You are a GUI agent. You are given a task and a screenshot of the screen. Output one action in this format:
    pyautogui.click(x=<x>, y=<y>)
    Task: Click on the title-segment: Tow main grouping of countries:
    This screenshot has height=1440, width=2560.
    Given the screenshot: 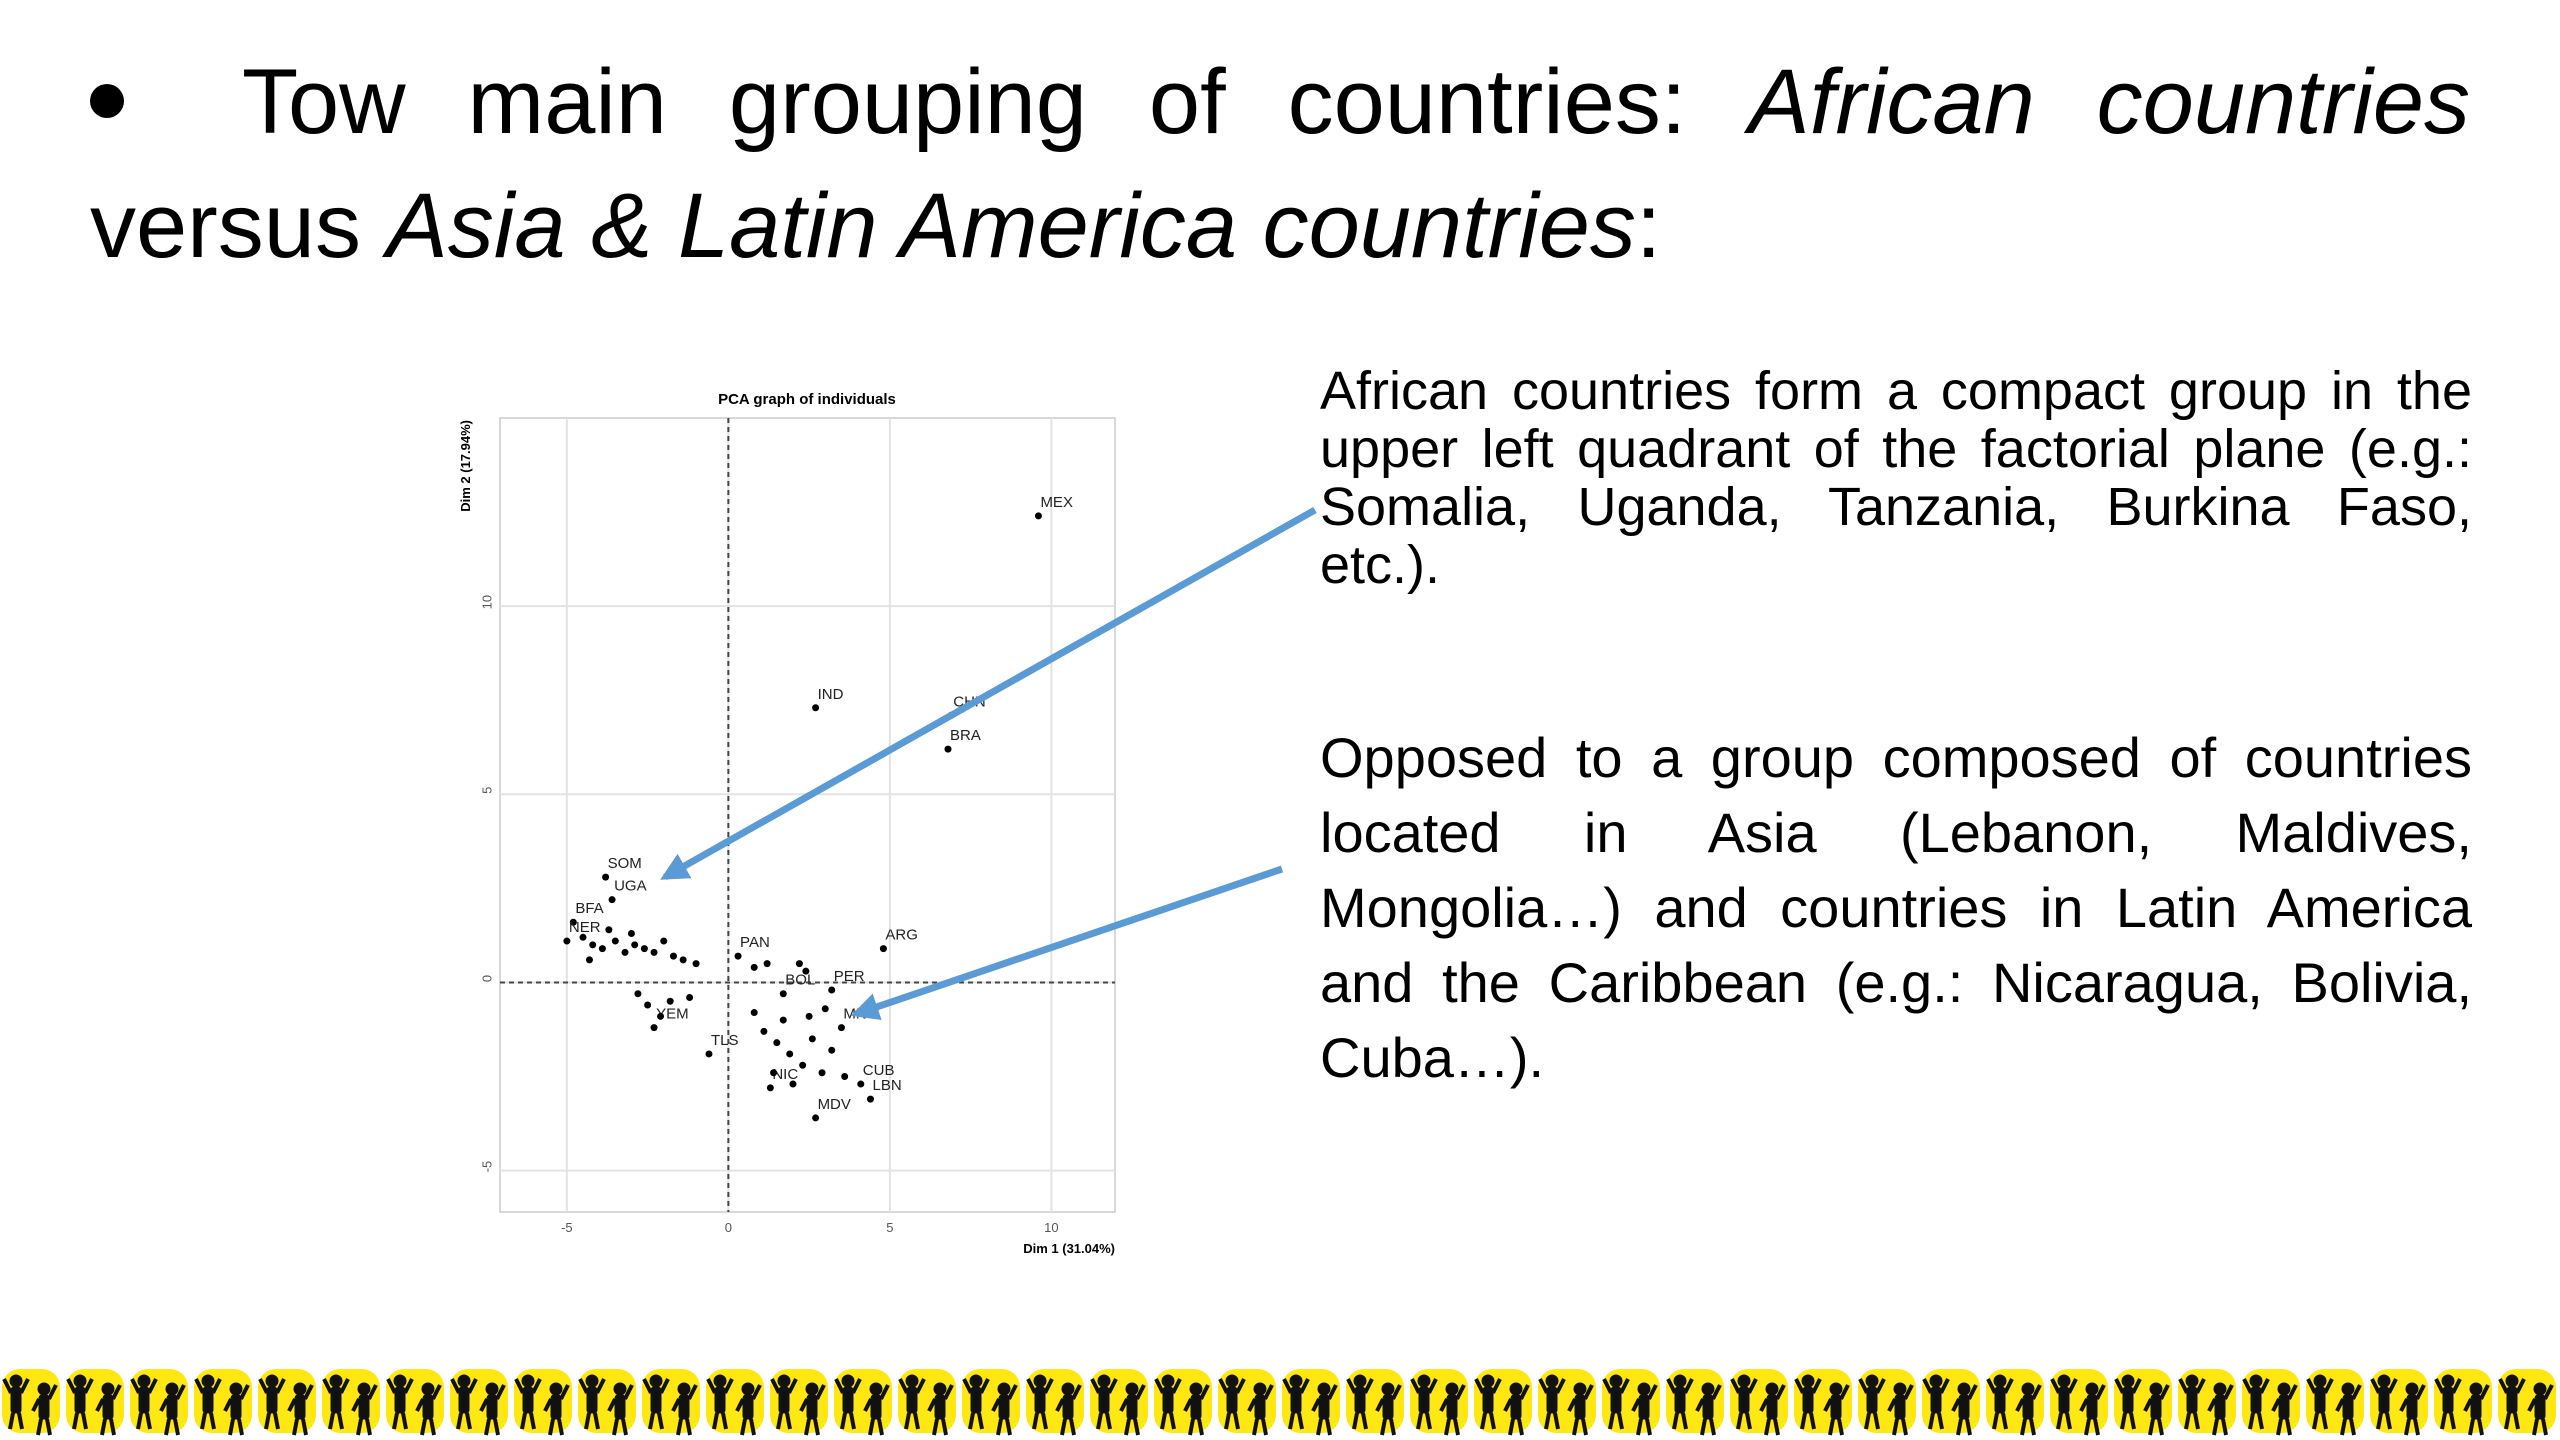 What is the action you would take?
    pyautogui.click(x=995, y=102)
    